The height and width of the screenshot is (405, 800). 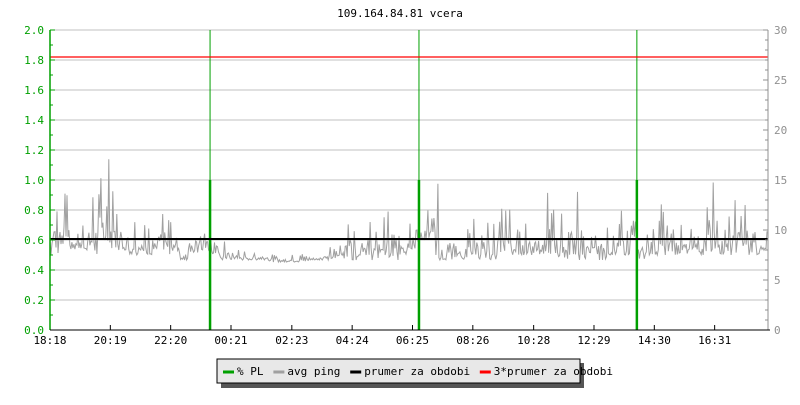 I want to click on x-tick-label: 02:23, so click(x=291, y=340).